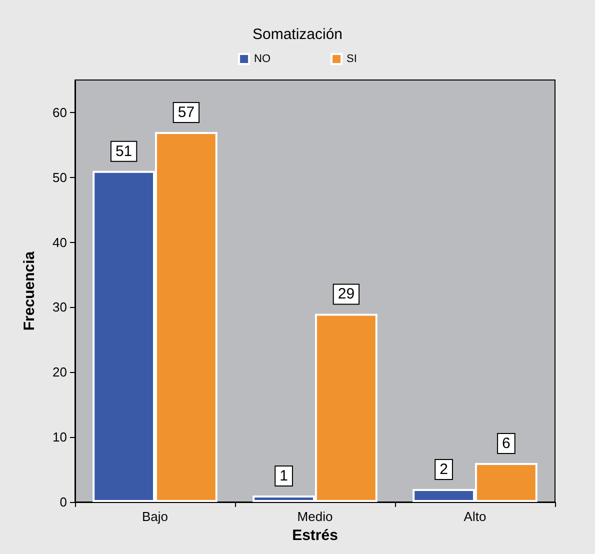  I want to click on y-tick-label: 0, so click(63, 502).